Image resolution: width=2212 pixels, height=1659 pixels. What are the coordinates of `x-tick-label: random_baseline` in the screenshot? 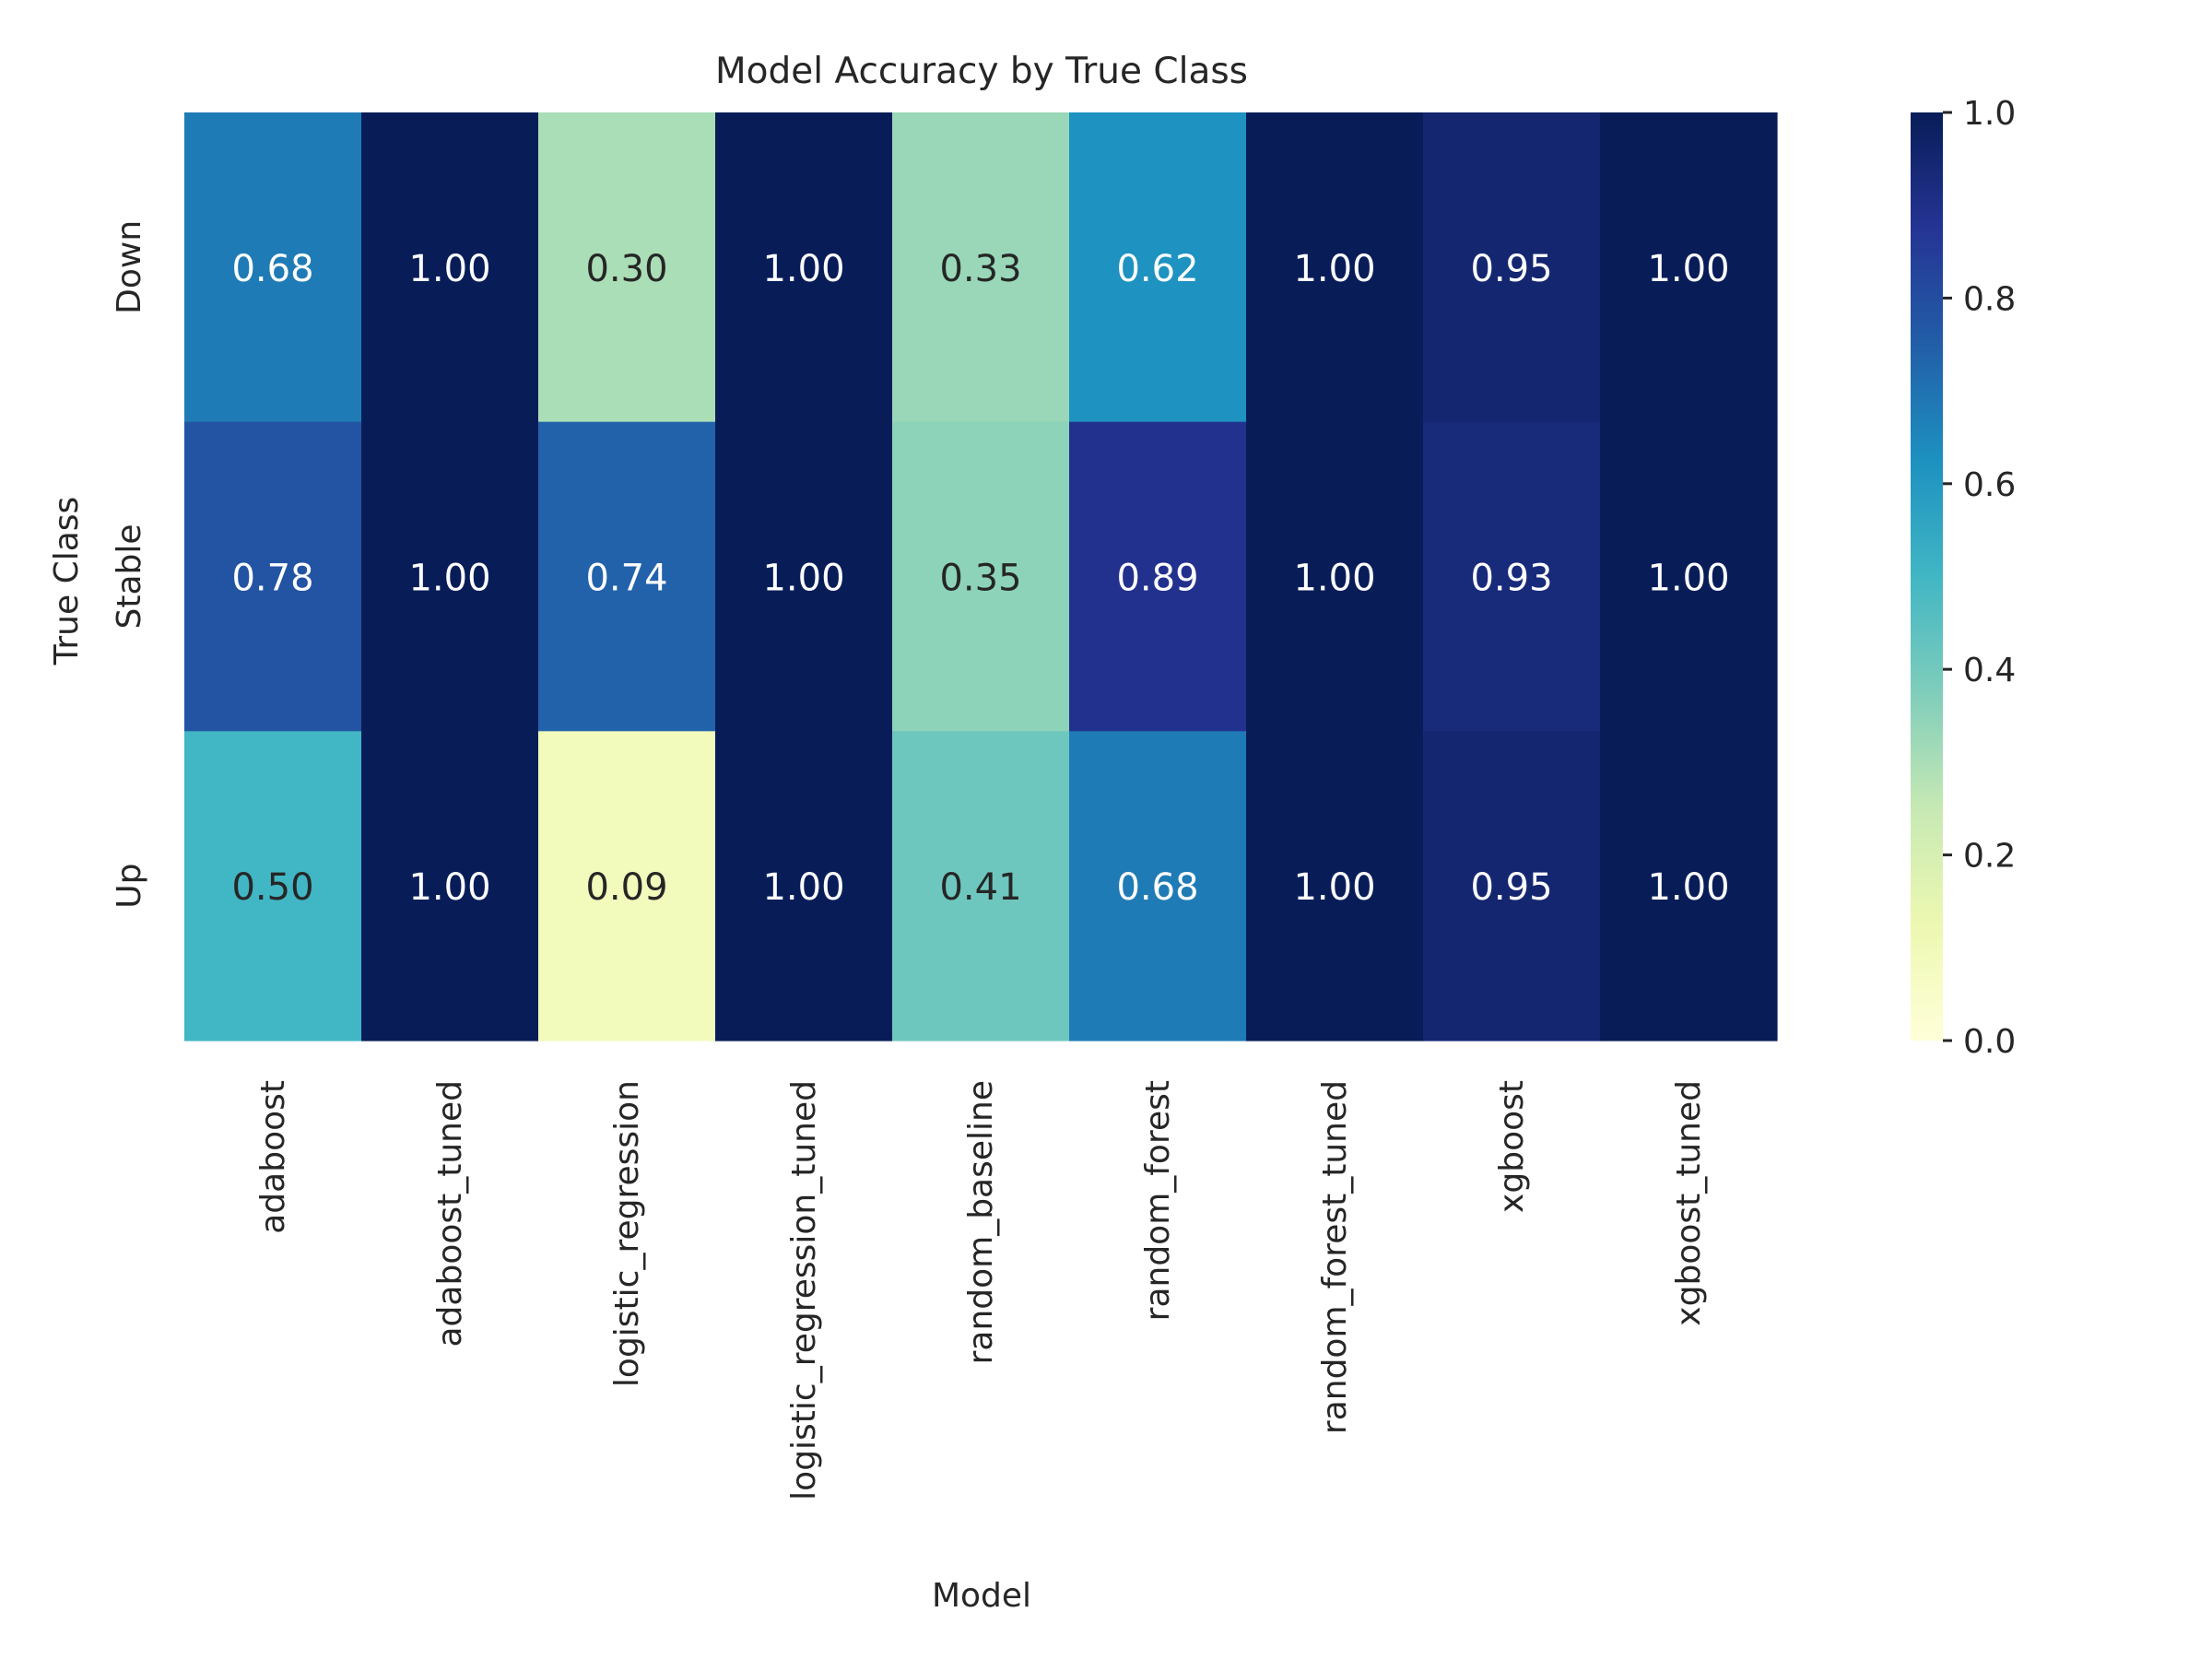 It's located at (981, 1222).